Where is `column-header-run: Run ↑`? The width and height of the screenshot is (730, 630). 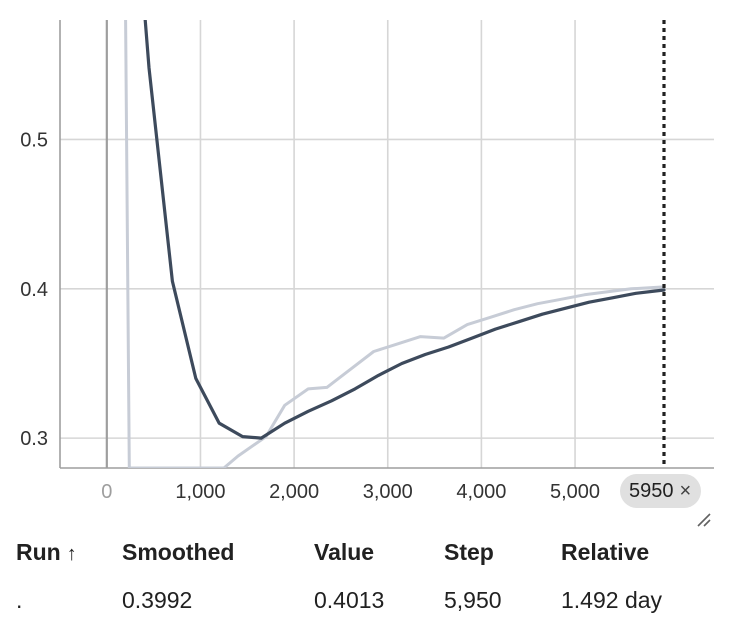 column-header-run: Run ↑ is located at coordinates (46, 553).